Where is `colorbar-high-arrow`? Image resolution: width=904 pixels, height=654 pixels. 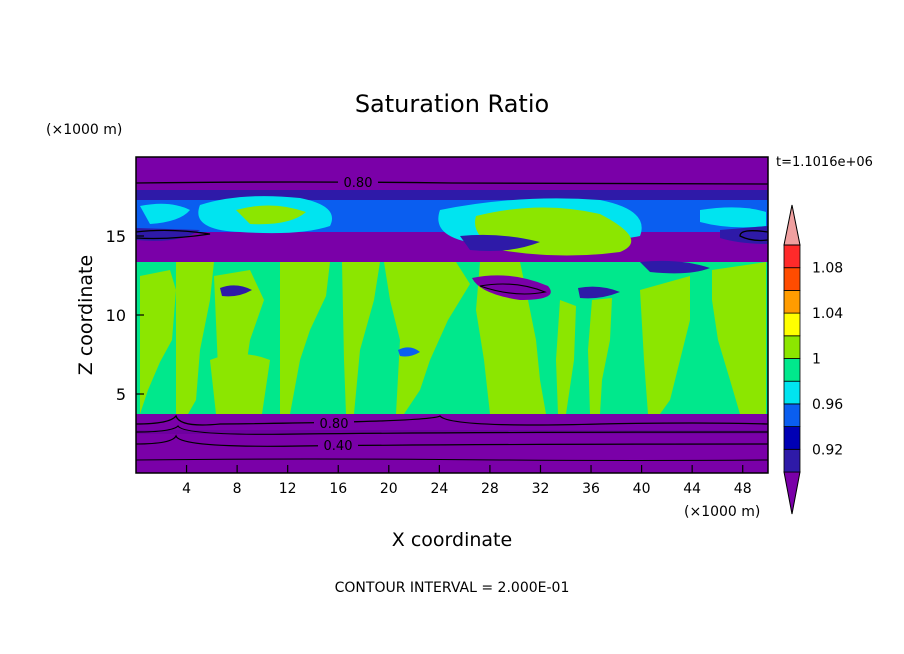 colorbar-high-arrow is located at coordinates (792, 225).